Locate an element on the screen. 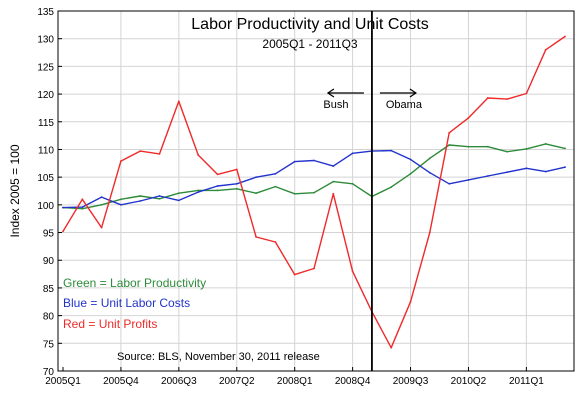 Image resolution: width=583 pixels, height=401 pixels. point-red-2008Q1 is located at coordinates (294, 274).